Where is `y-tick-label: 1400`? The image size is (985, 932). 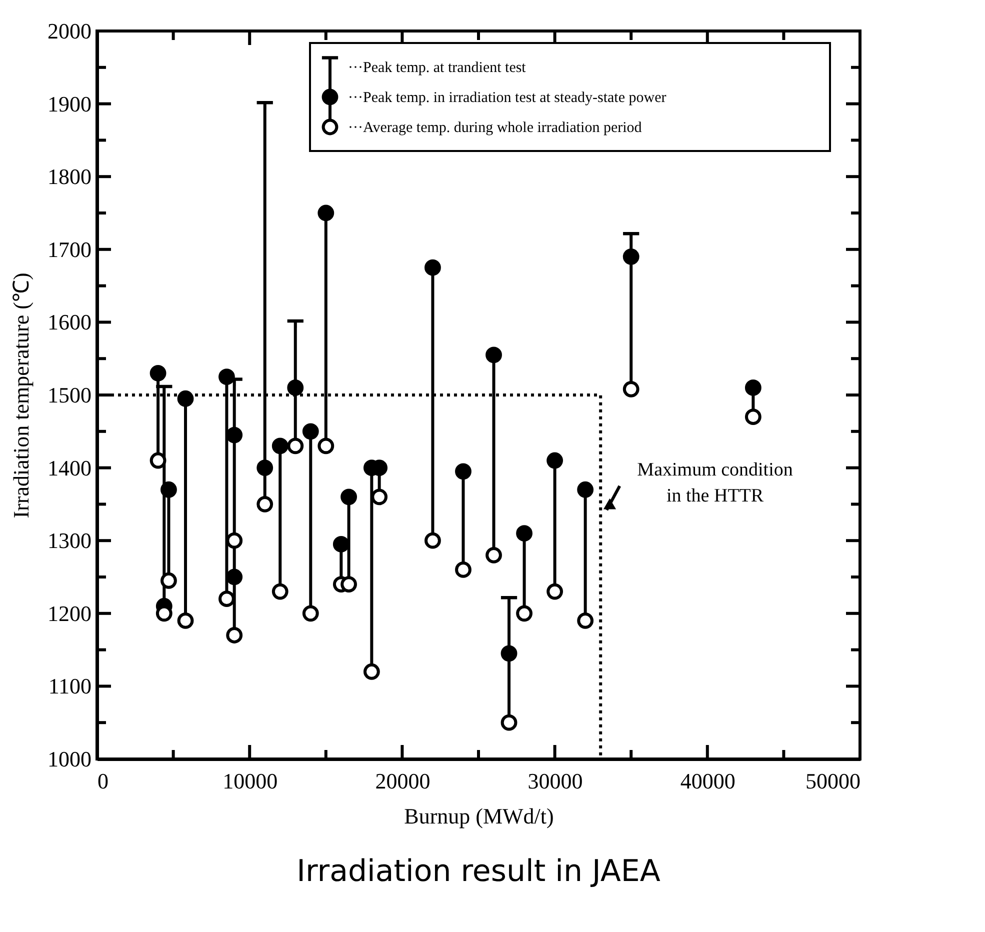
y-tick-label: 1400 is located at coordinates (70, 467).